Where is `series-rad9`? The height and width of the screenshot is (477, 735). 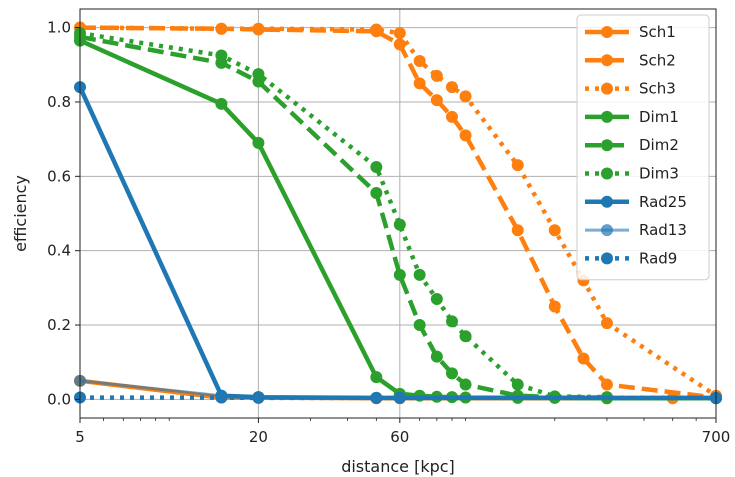 series-rad9 is located at coordinates (398, 397).